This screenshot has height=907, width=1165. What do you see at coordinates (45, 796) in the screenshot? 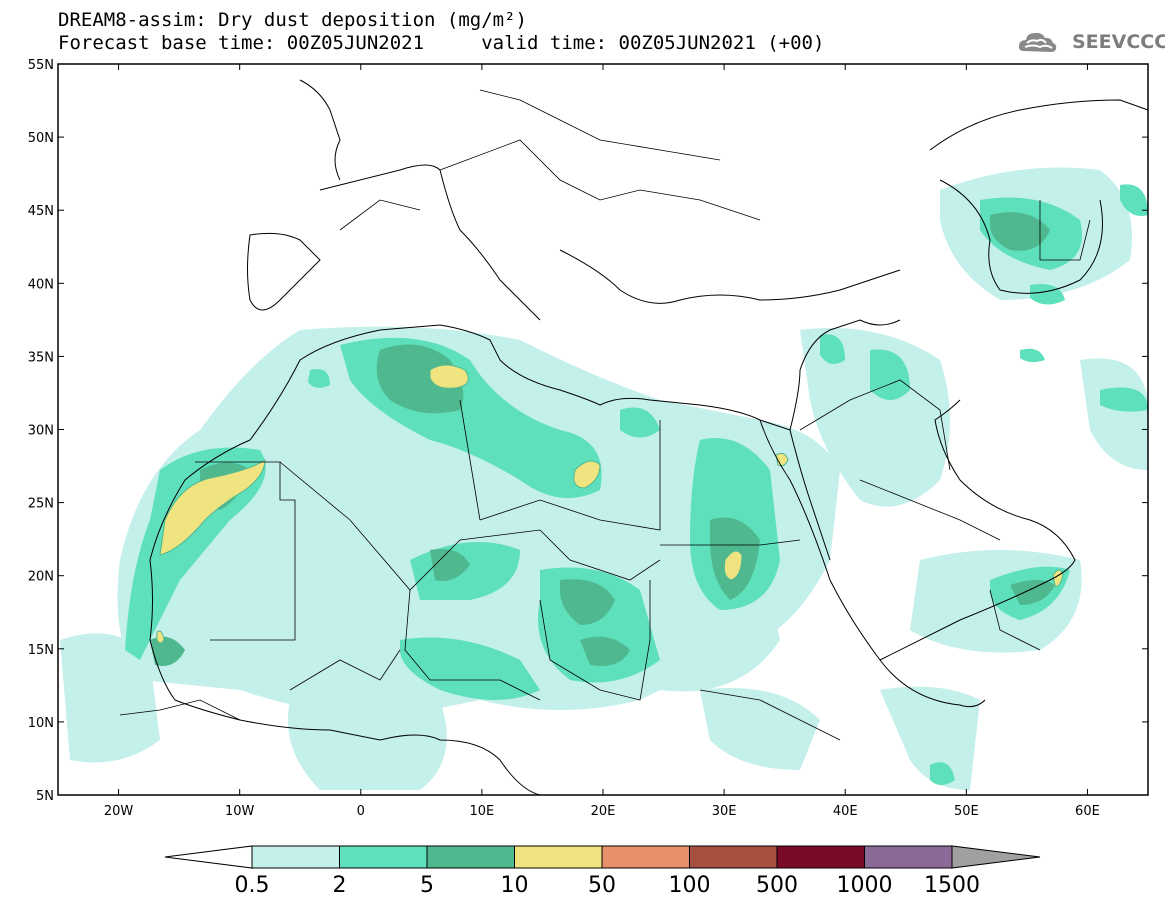
I see `lat-tick-label: 5N` at bounding box center [45, 796].